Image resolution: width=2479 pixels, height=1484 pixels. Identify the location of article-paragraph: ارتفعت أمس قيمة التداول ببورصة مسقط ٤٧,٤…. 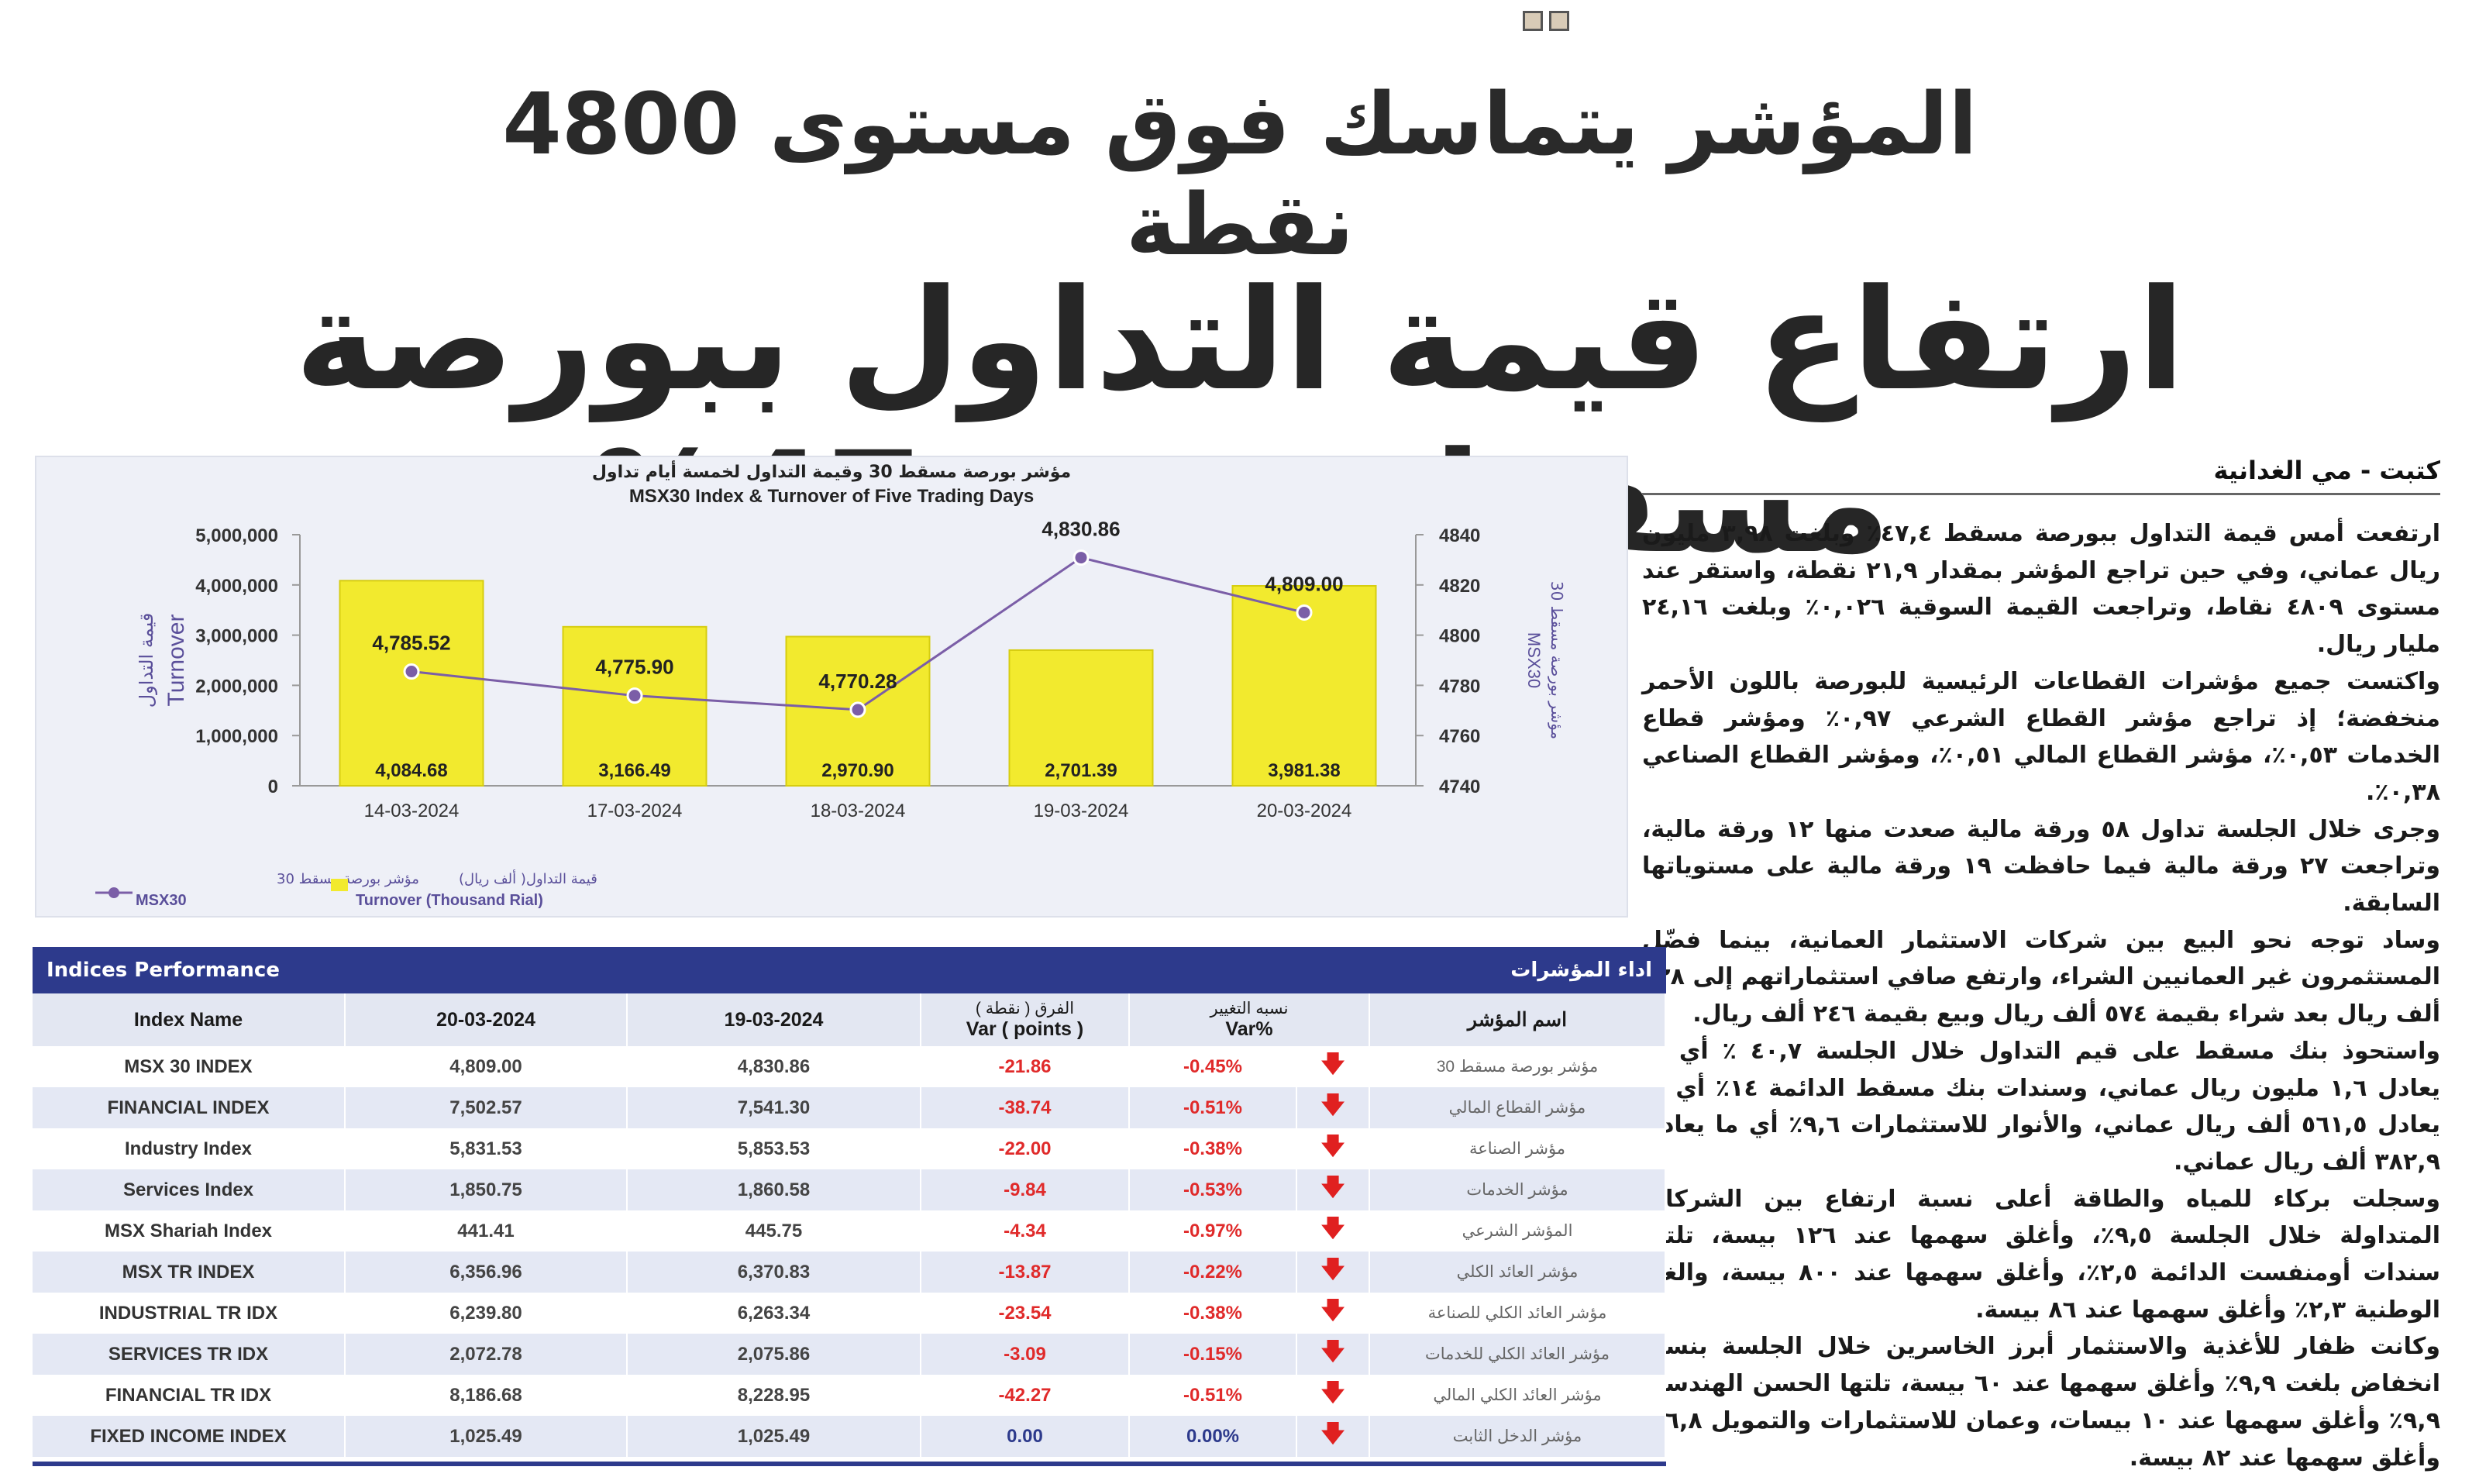
(2041, 589).